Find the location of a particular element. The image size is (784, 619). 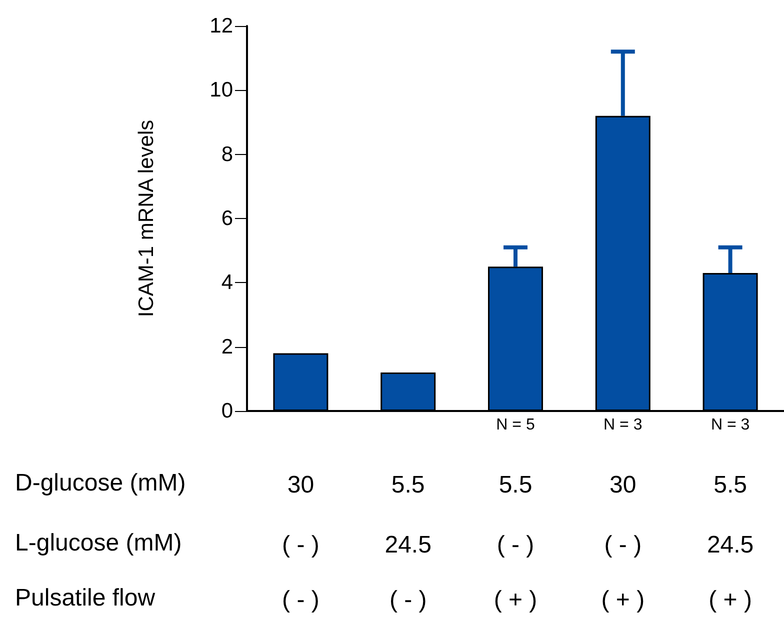

y-tick-label: 12 is located at coordinates (221, 26).